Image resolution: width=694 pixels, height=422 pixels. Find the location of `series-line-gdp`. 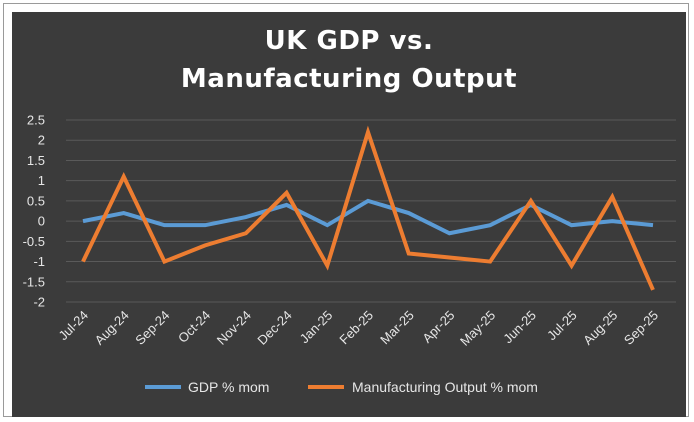

series-line-gdp is located at coordinates (368, 217).